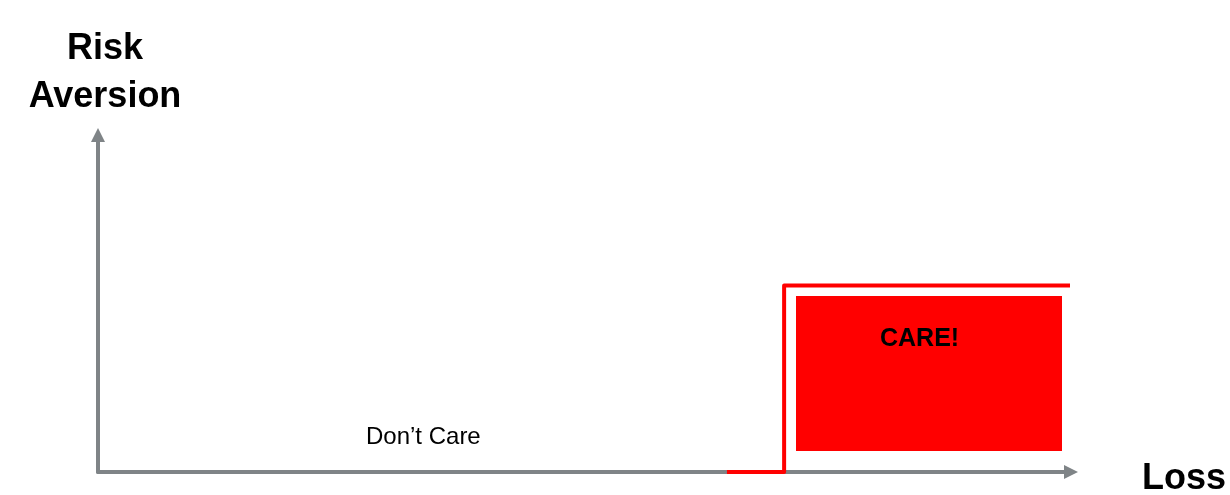  What do you see at coordinates (920, 337) in the screenshot?
I see `annotation: CARE!` at bounding box center [920, 337].